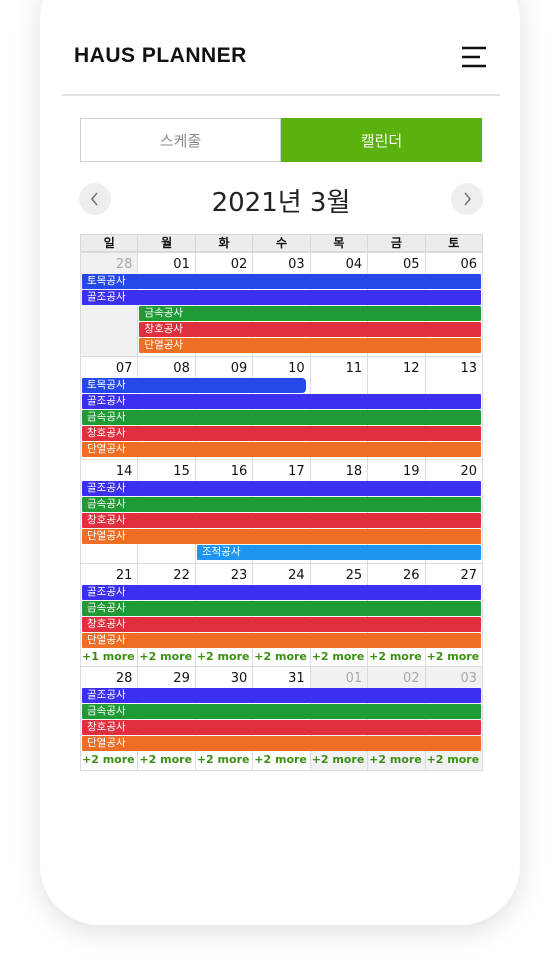  What do you see at coordinates (468, 368) in the screenshot?
I see `day-number: 13` at bounding box center [468, 368].